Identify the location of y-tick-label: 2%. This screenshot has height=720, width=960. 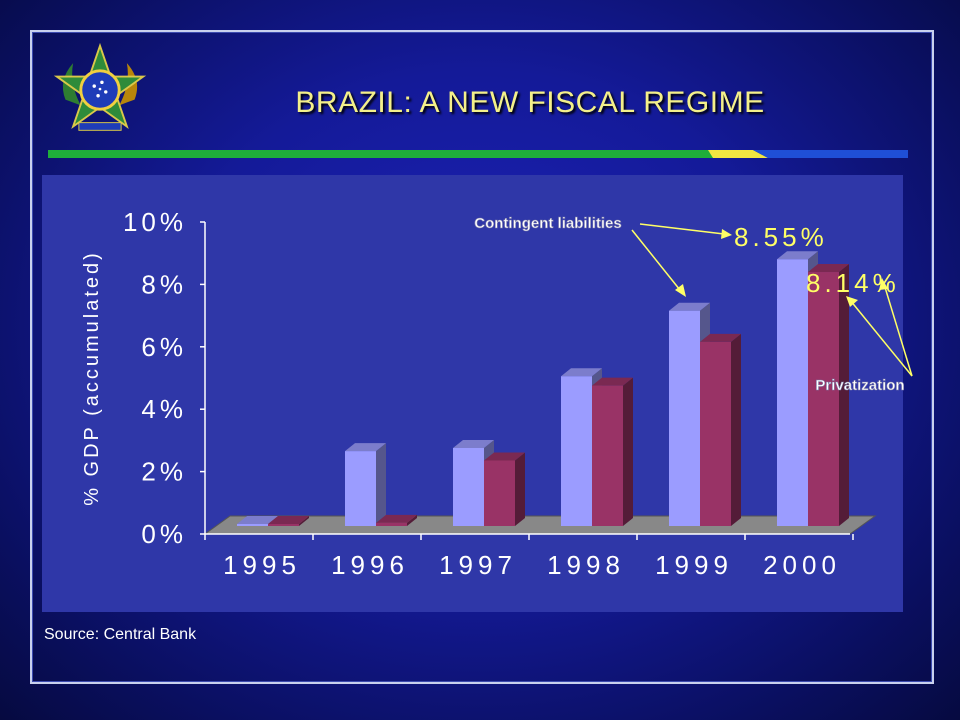
(164, 472).